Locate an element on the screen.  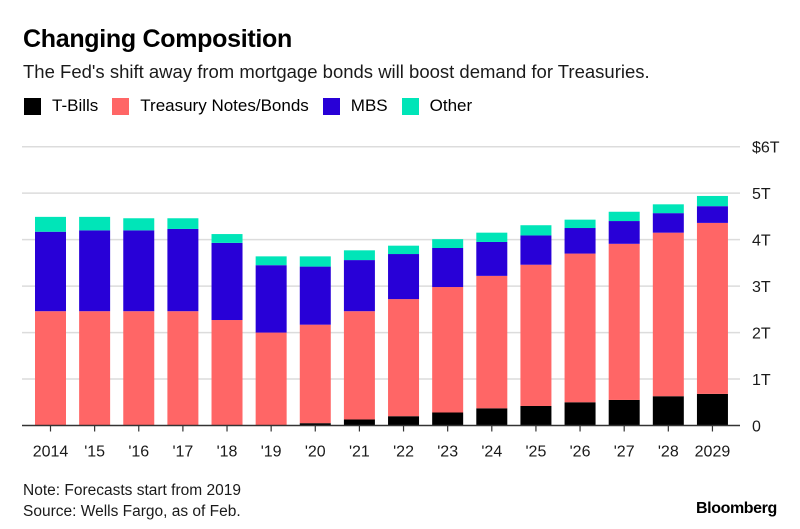
source-text: Source: Wells Fargo, as of Feb. is located at coordinates (132, 511).